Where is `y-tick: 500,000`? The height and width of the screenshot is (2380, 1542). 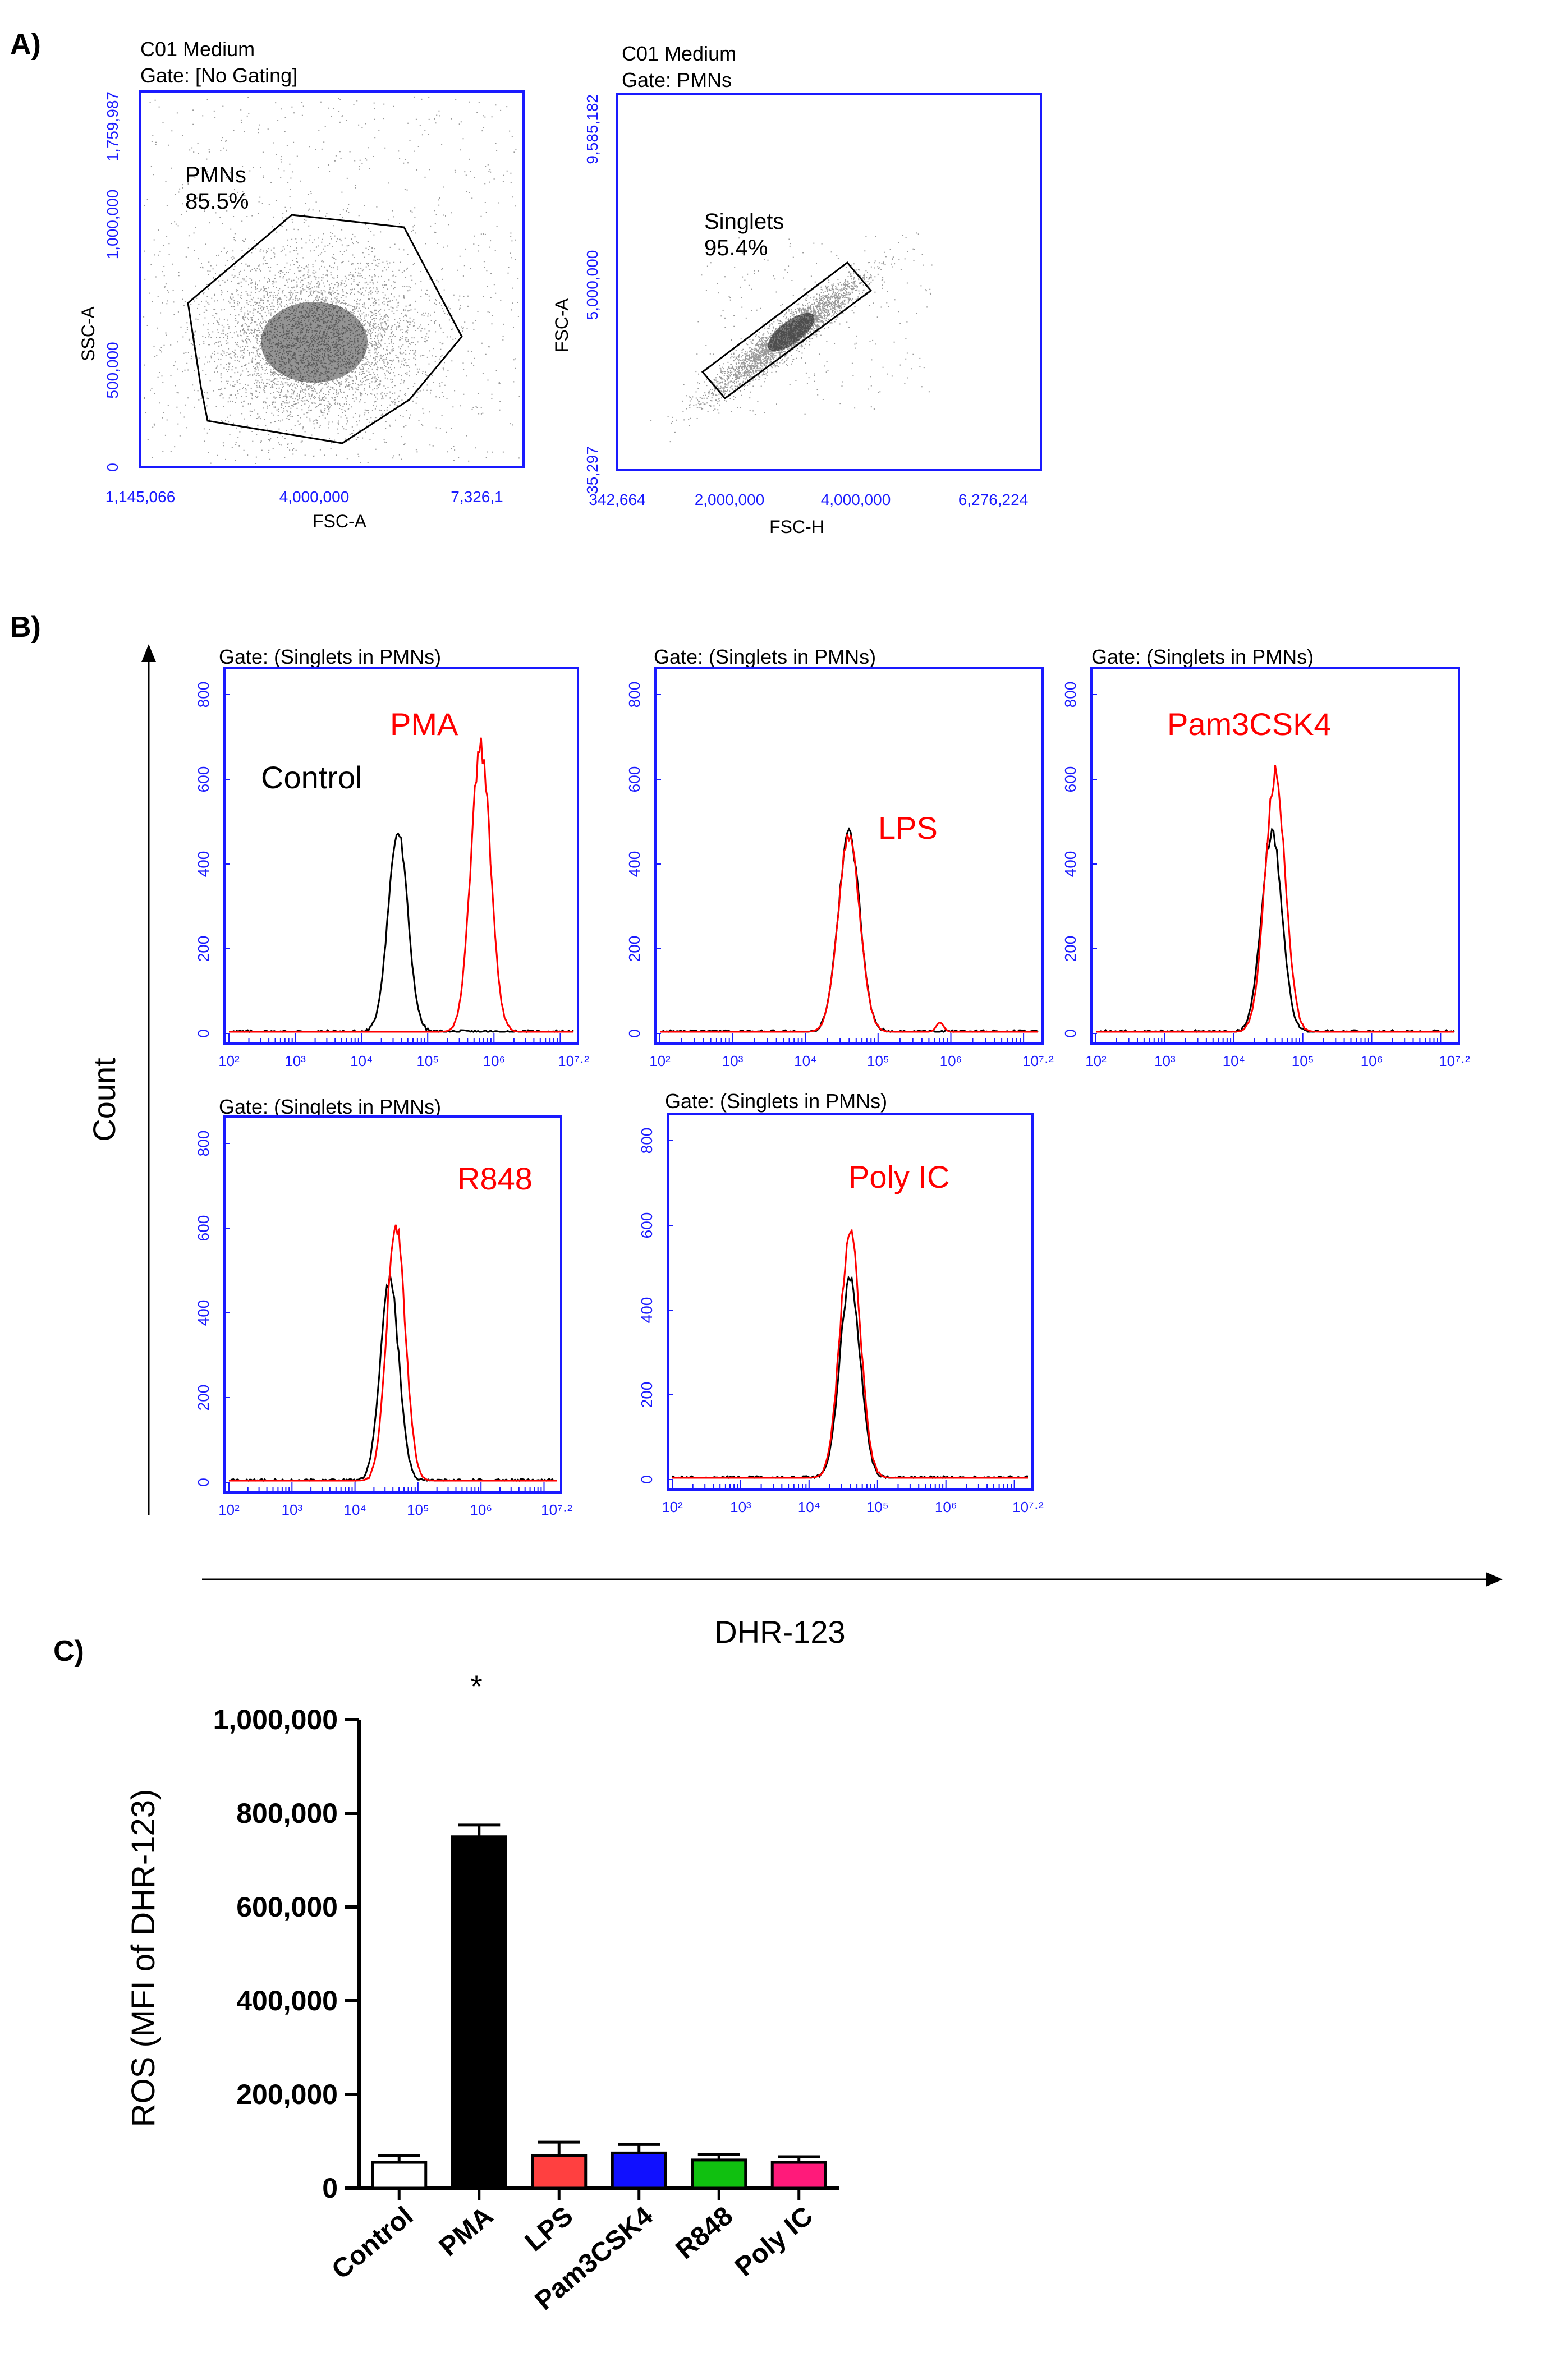 y-tick: 500,000 is located at coordinates (113, 370).